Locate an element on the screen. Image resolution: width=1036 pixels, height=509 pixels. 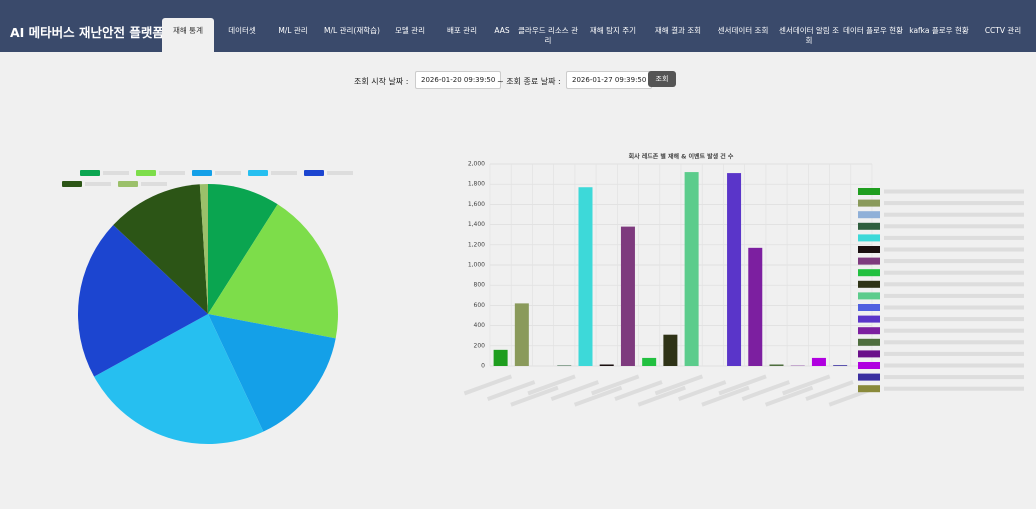
nav-tab: AAS is located at coordinates (502, 30).